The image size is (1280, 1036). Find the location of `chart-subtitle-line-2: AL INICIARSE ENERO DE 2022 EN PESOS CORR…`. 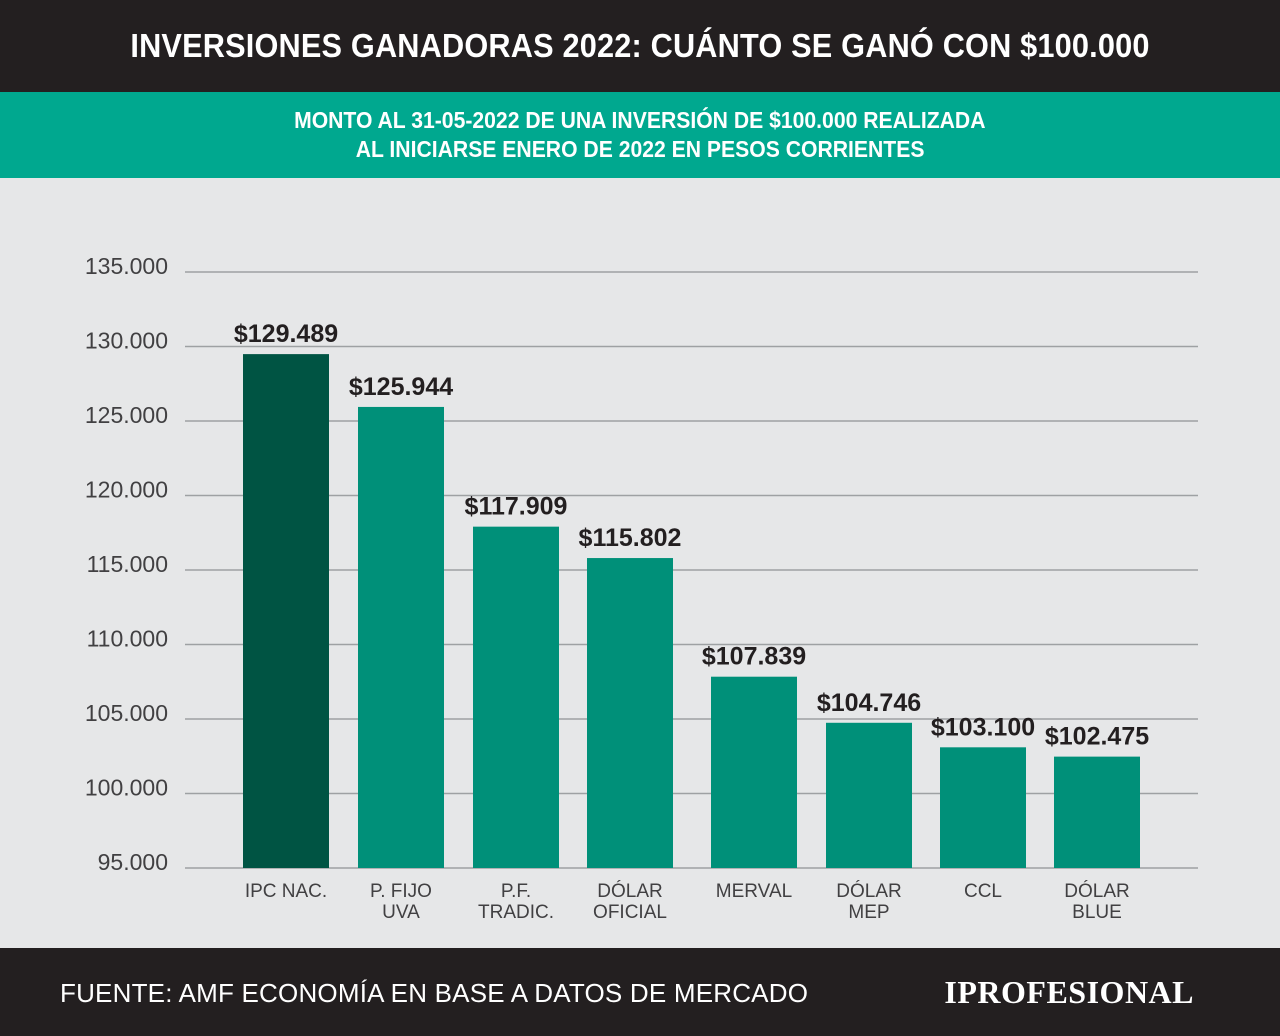

chart-subtitle-line-2: AL INICIARSE ENERO DE 2022 EN PESOS CORR… is located at coordinates (640, 149).